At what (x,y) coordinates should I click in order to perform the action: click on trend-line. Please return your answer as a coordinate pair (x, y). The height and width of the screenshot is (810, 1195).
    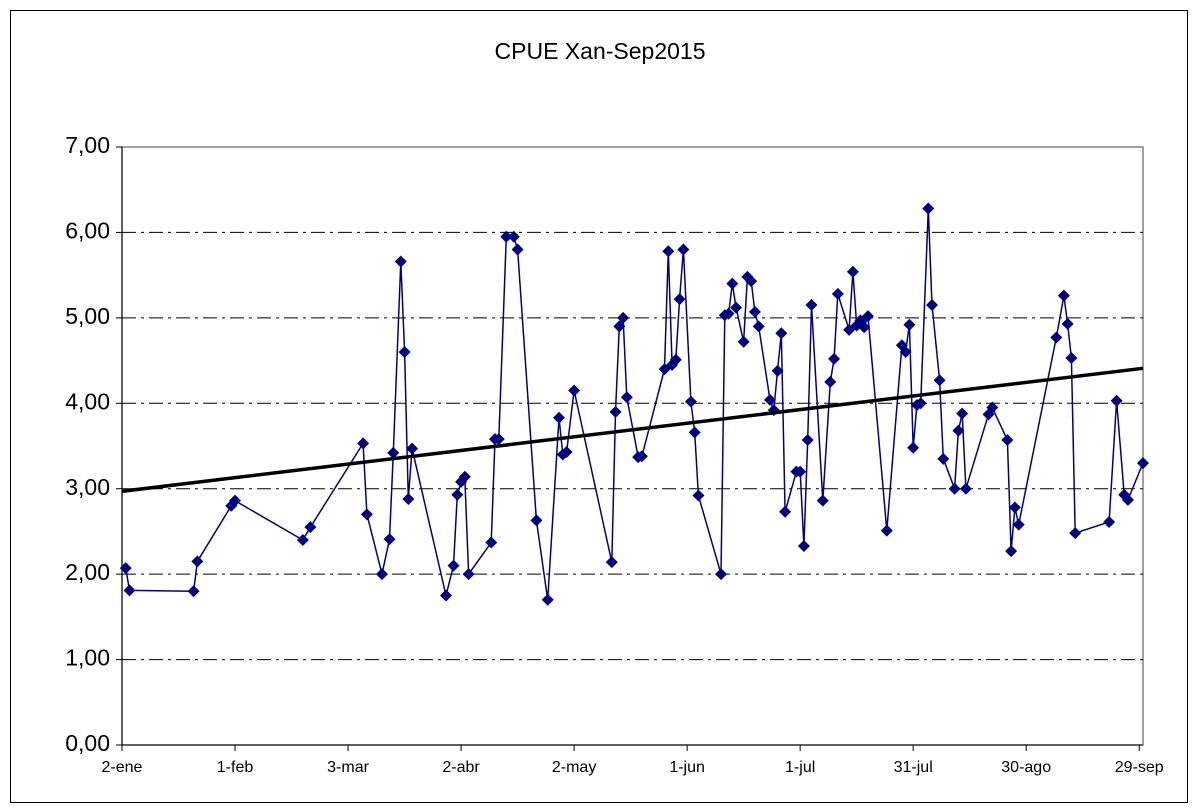
    Looking at the image, I should click on (632, 430).